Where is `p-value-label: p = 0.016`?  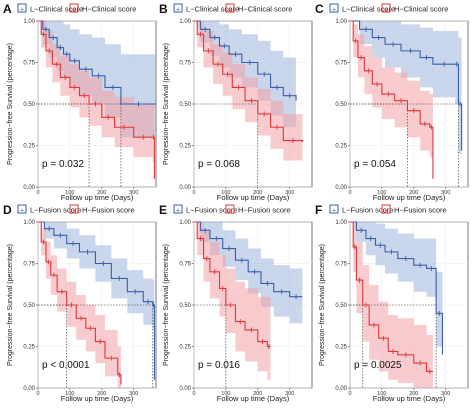 p-value-label: p = 0.016 is located at coordinates (219, 365).